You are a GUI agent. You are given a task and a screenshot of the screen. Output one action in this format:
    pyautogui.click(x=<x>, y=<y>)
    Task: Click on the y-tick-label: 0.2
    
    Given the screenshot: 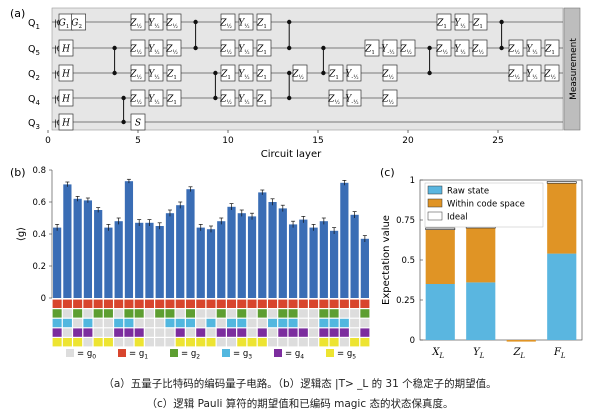 What is the action you would take?
    pyautogui.click(x=39, y=267)
    